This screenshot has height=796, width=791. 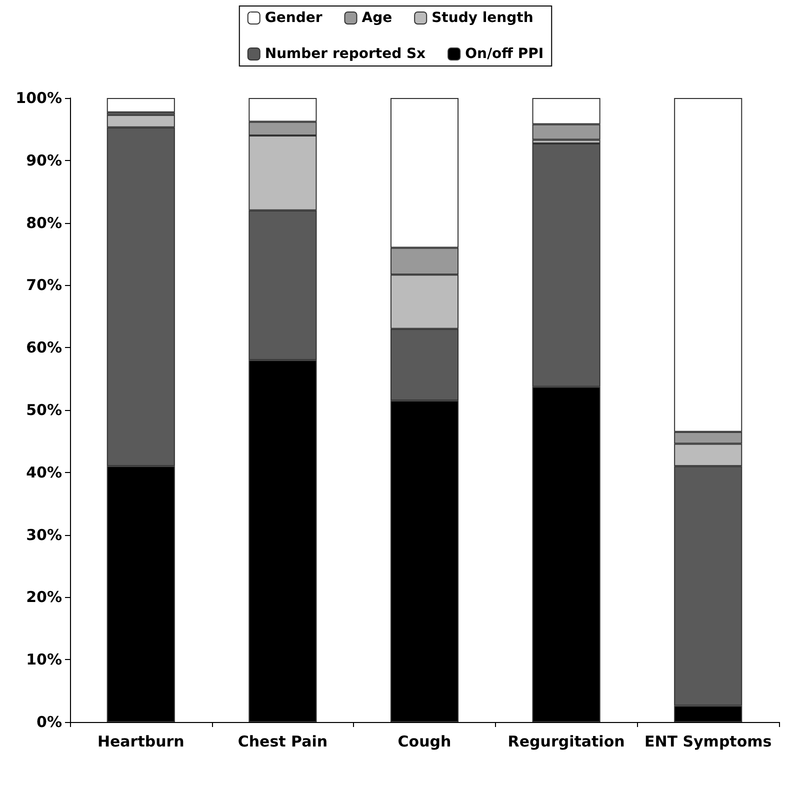 What do you see at coordinates (345, 54) in the screenshot?
I see `legend-label: Number reported Sx` at bounding box center [345, 54].